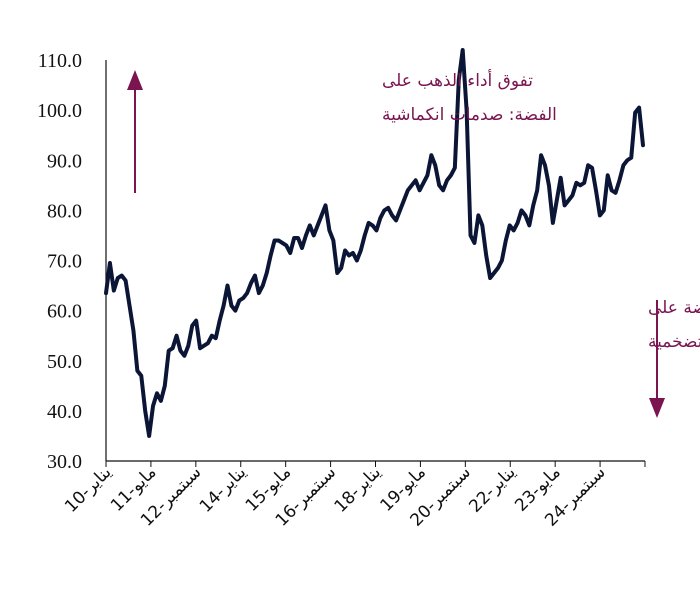  Describe the element at coordinates (64, 161) in the screenshot. I see `y-tick-label: 90.0` at that location.